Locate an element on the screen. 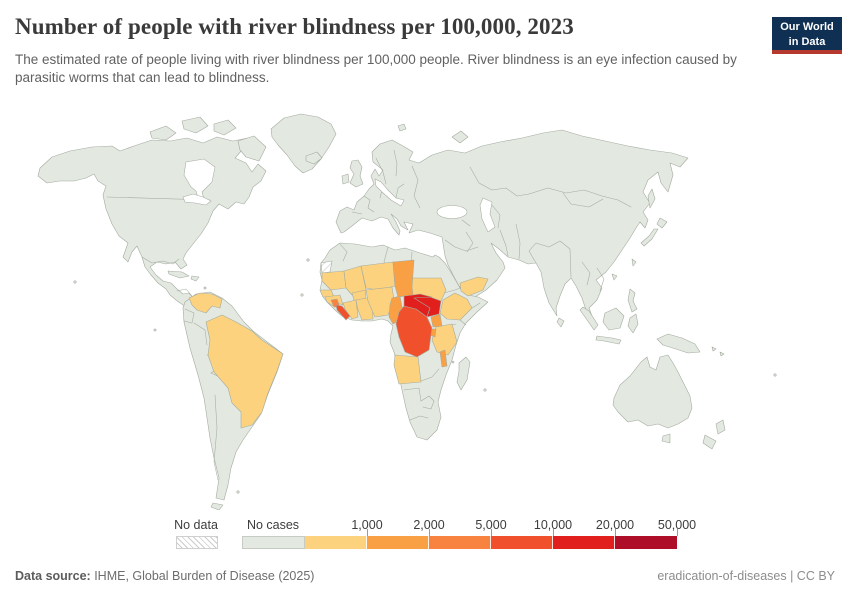  border-kazakhstan is located at coordinates (499, 181).